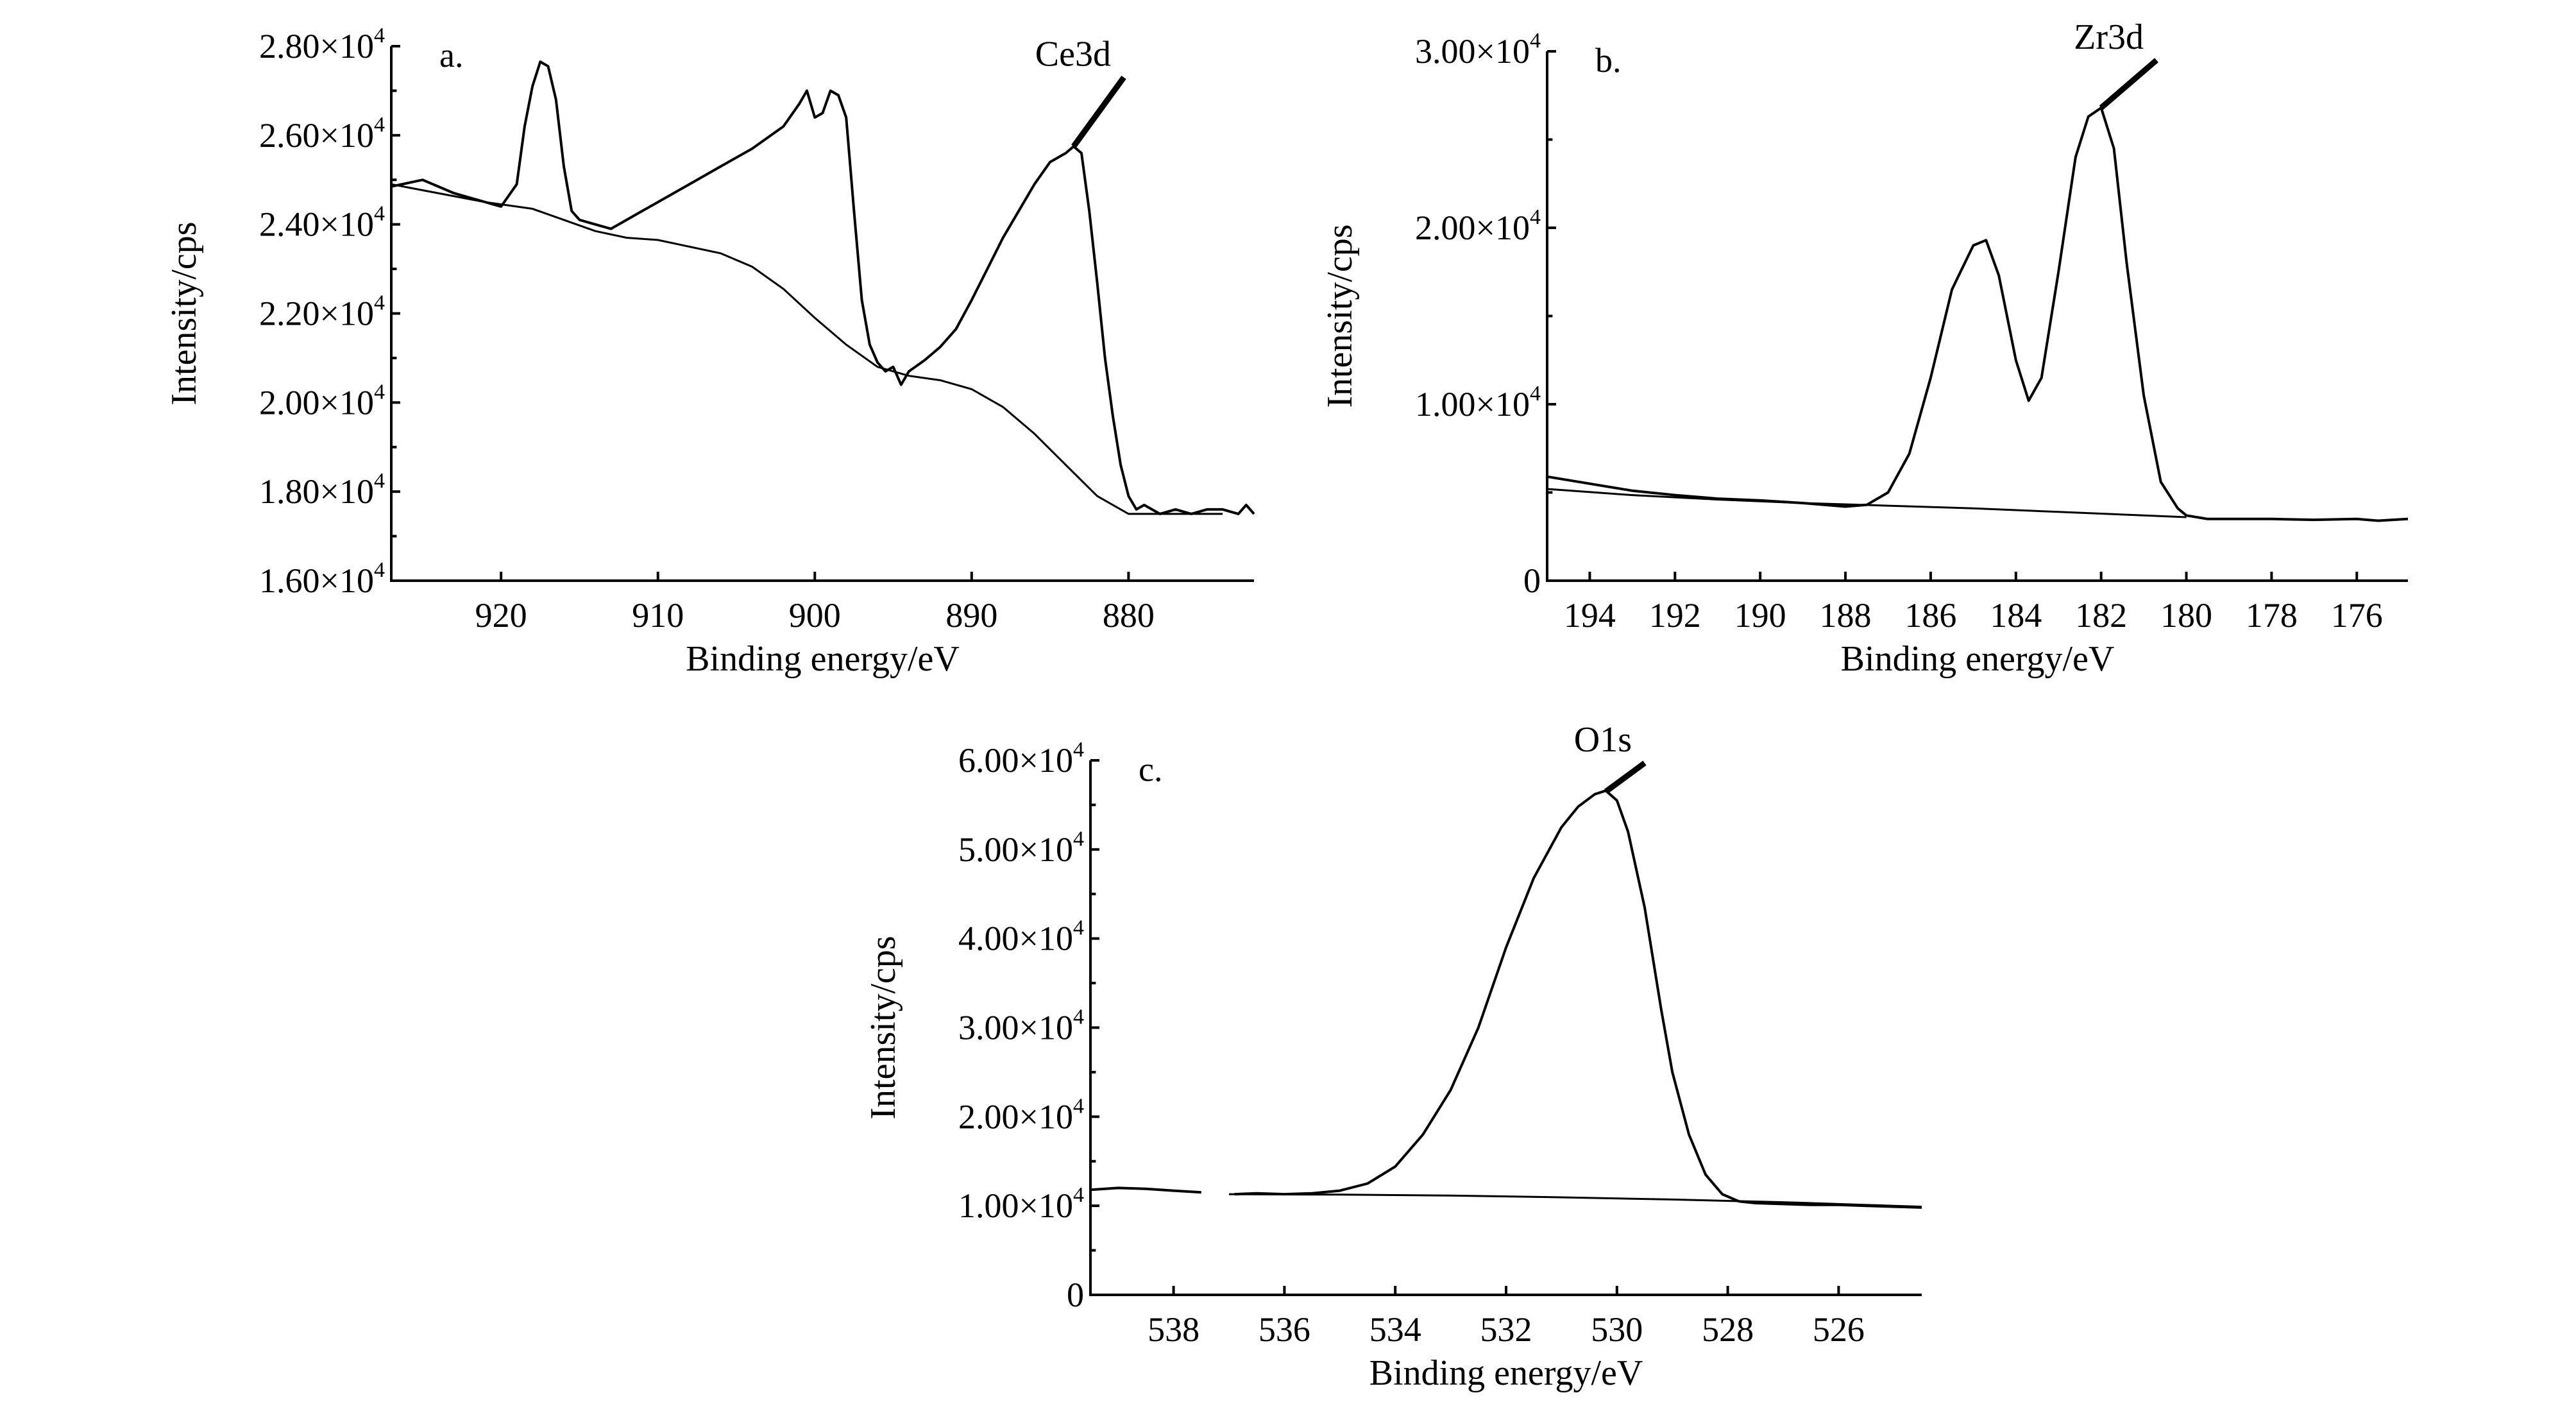 This screenshot has height=1411, width=2576. What do you see at coordinates (322, 134) in the screenshot?
I see `y-tick-label: 2.60×10⁴` at bounding box center [322, 134].